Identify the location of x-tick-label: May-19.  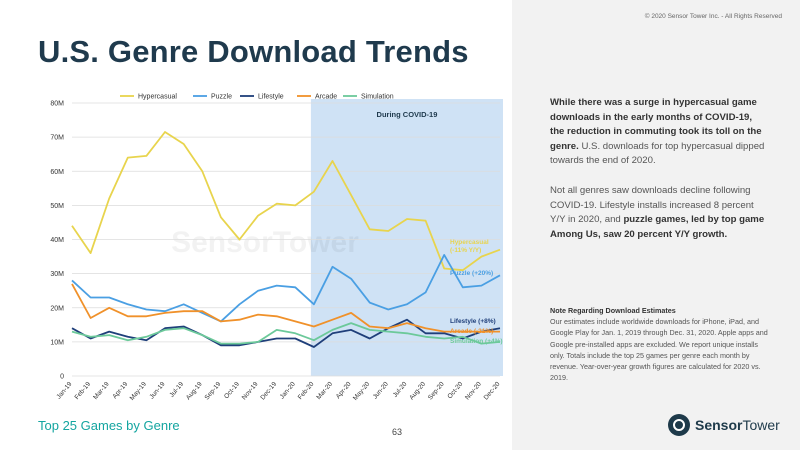
(139, 391).